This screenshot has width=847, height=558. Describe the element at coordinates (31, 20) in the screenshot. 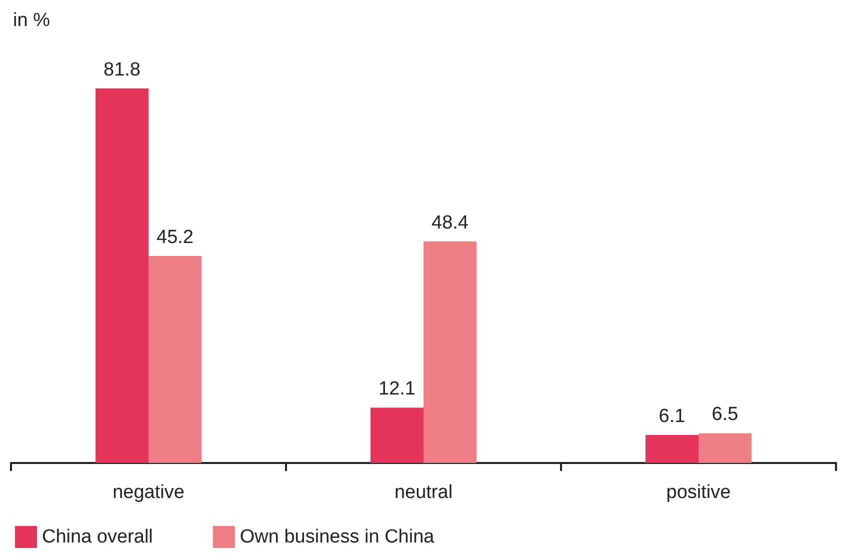

I see `text: in %` at that location.